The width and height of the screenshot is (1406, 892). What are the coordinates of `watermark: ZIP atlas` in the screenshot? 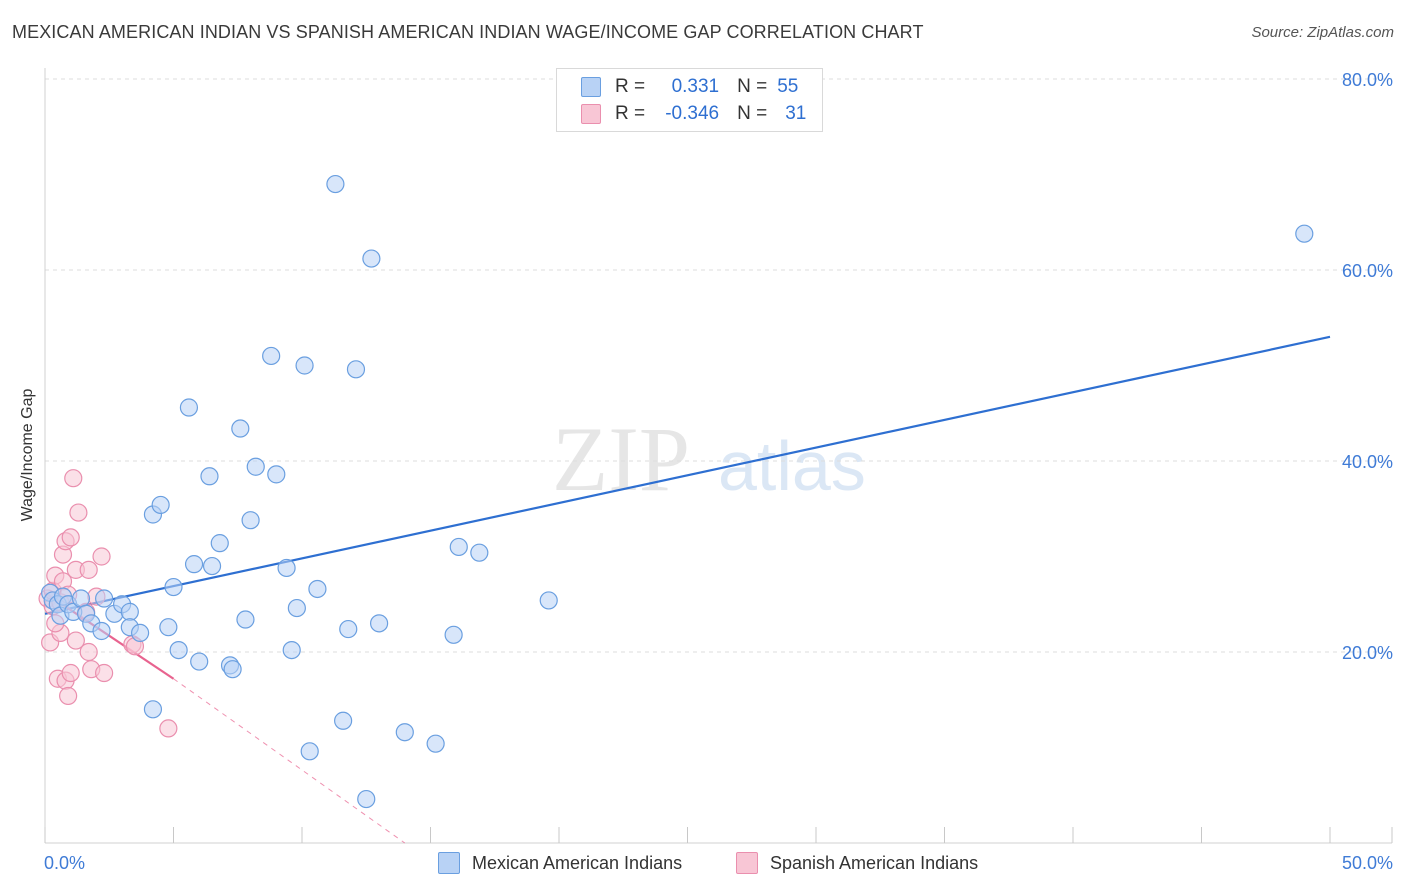 It's located at (709, 459).